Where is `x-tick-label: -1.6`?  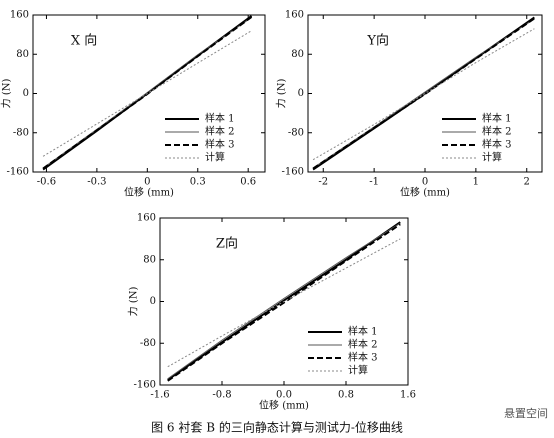
x-tick-label: -1.6 is located at coordinates (159, 395).